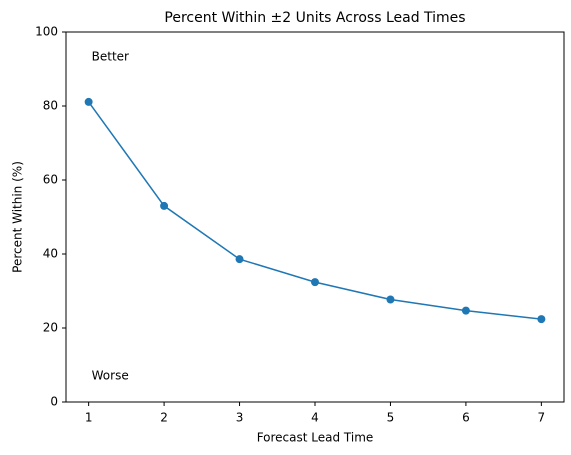 This screenshot has height=455, width=571. Describe the element at coordinates (89, 418) in the screenshot. I see `x-tick-label: 1` at that location.